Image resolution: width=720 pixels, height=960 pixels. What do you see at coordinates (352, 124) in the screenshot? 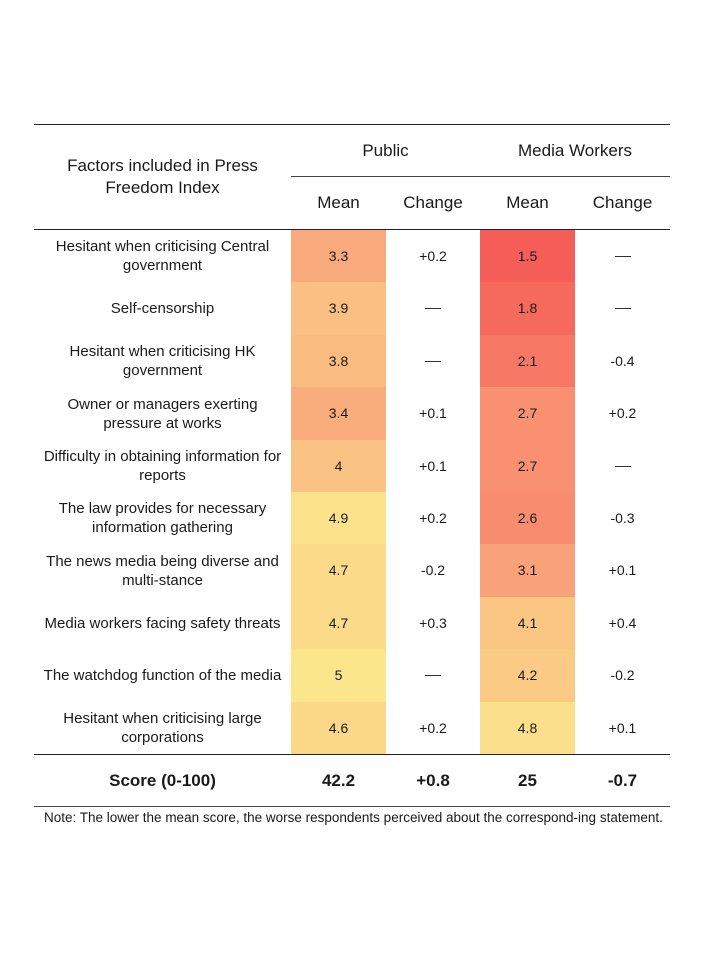
I see `top-rule` at bounding box center [352, 124].